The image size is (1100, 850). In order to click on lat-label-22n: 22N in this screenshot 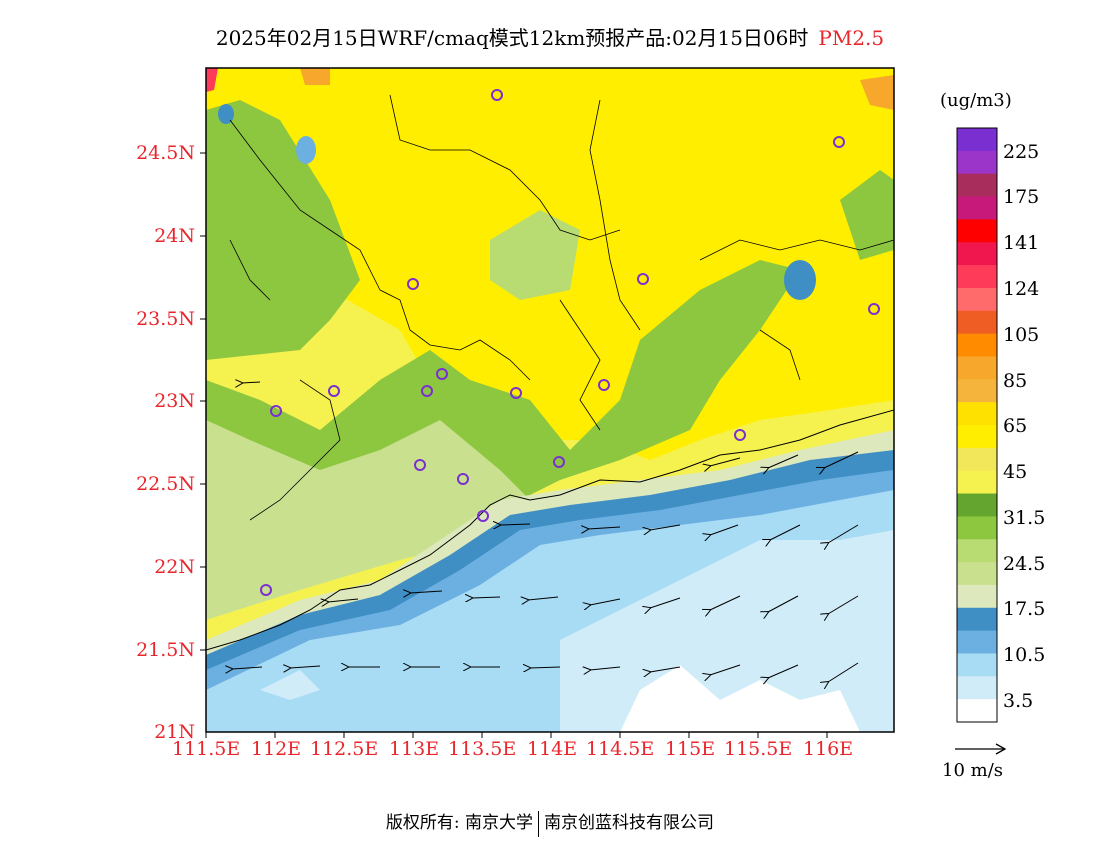, I will do `click(174, 567)`.